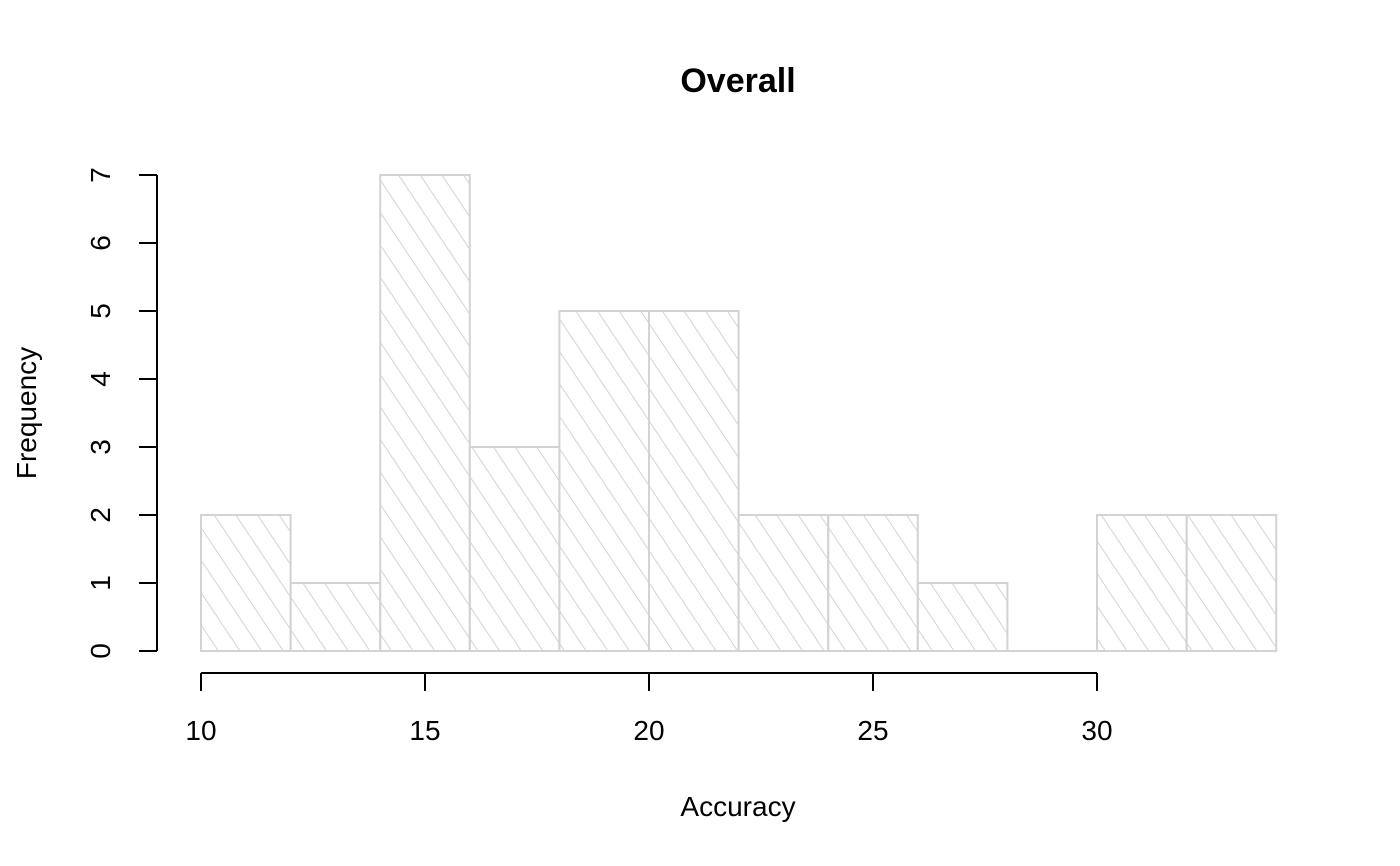 The width and height of the screenshot is (1400, 866). Describe the element at coordinates (100, 583) in the screenshot. I see `y-tick-label-1: 1` at that location.